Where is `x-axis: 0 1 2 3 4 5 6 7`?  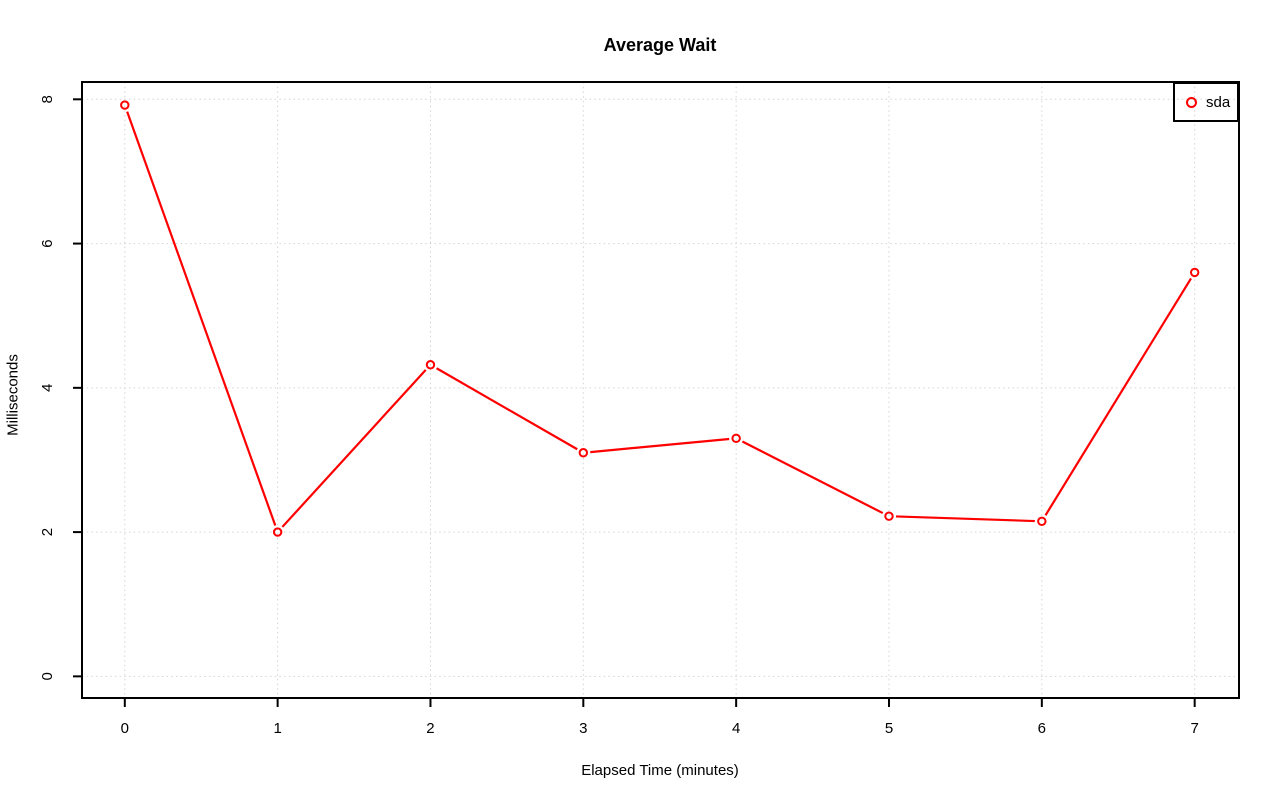 x-axis: 0 1 2 3 4 5 6 7 is located at coordinates (660, 717).